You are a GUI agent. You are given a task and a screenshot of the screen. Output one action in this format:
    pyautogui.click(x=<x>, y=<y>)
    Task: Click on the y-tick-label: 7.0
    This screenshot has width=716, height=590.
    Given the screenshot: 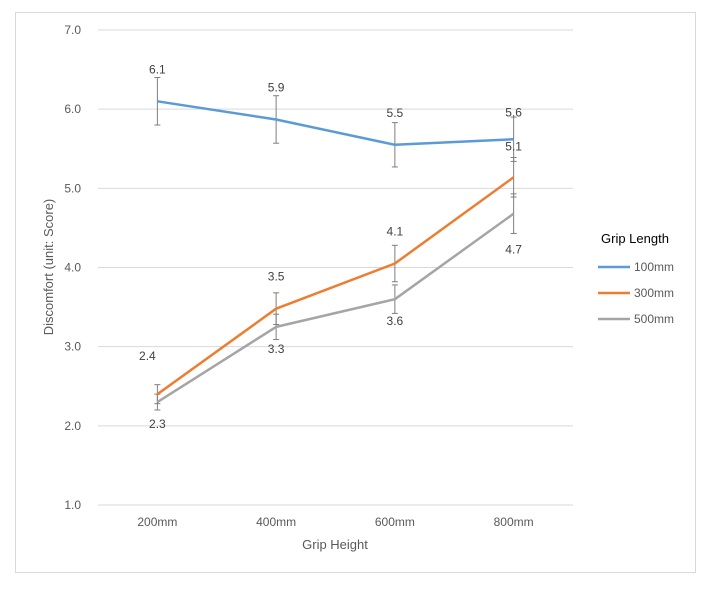 What is the action you would take?
    pyautogui.click(x=72, y=30)
    